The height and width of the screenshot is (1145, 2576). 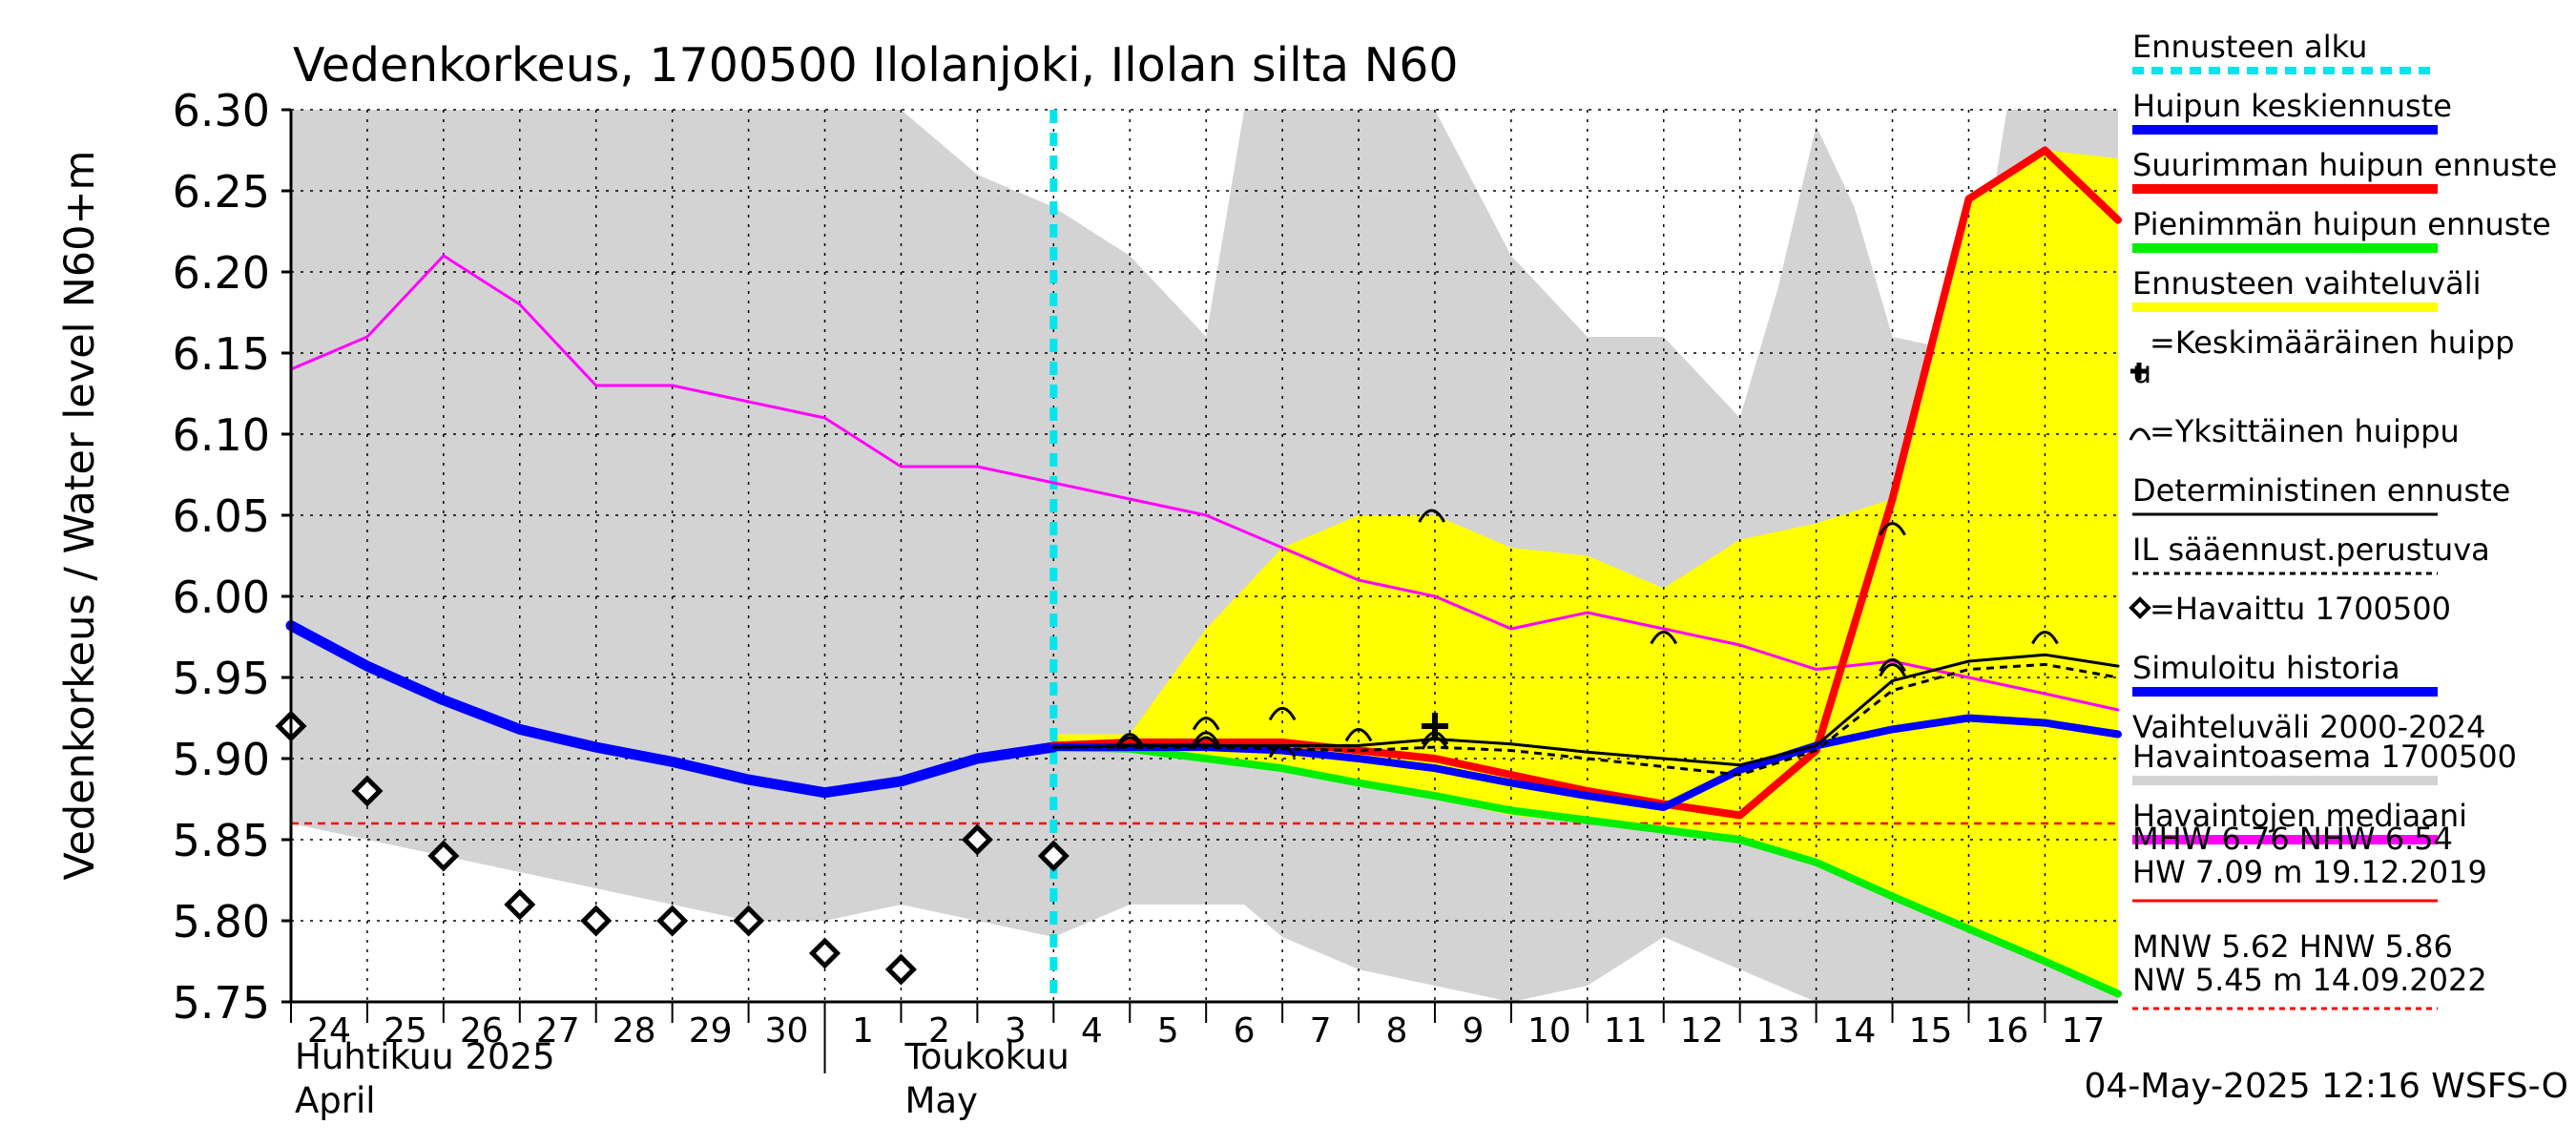 What do you see at coordinates (221, 1003) in the screenshot?
I see `y-tick-label: 5.75` at bounding box center [221, 1003].